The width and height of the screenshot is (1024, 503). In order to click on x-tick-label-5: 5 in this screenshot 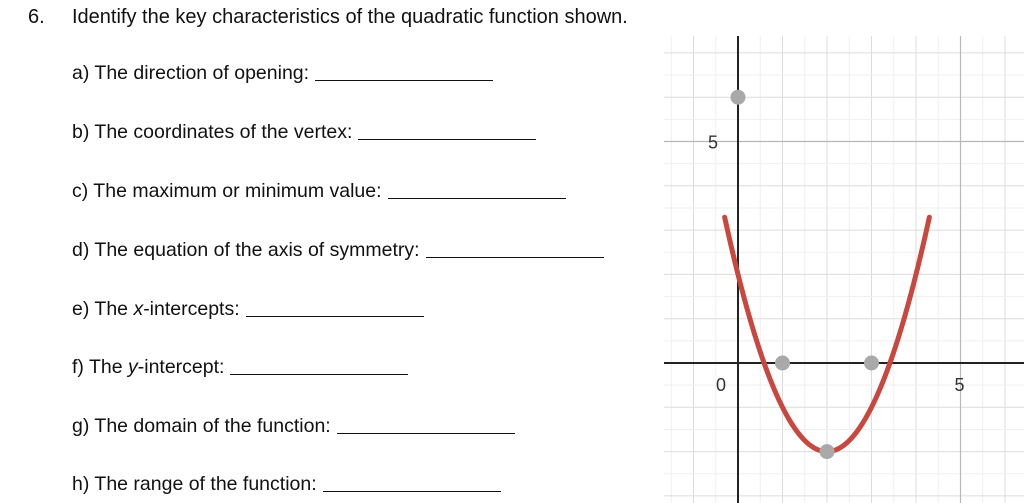, I will do `click(960, 385)`.